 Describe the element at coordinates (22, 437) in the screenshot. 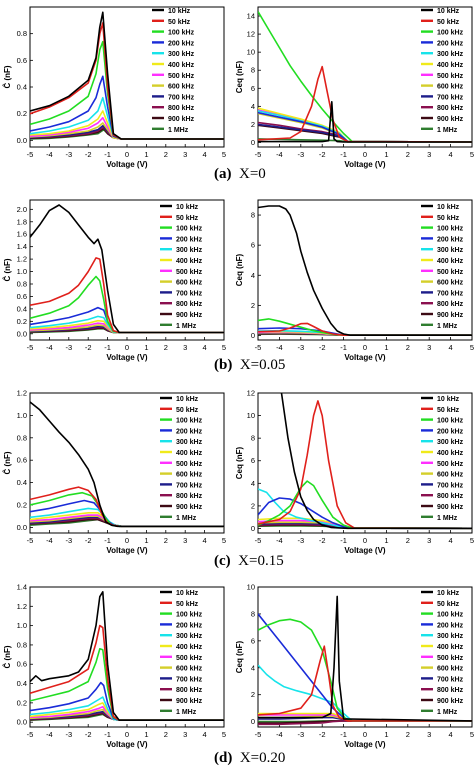

I see `y-tick-label: 0.8` at that location.